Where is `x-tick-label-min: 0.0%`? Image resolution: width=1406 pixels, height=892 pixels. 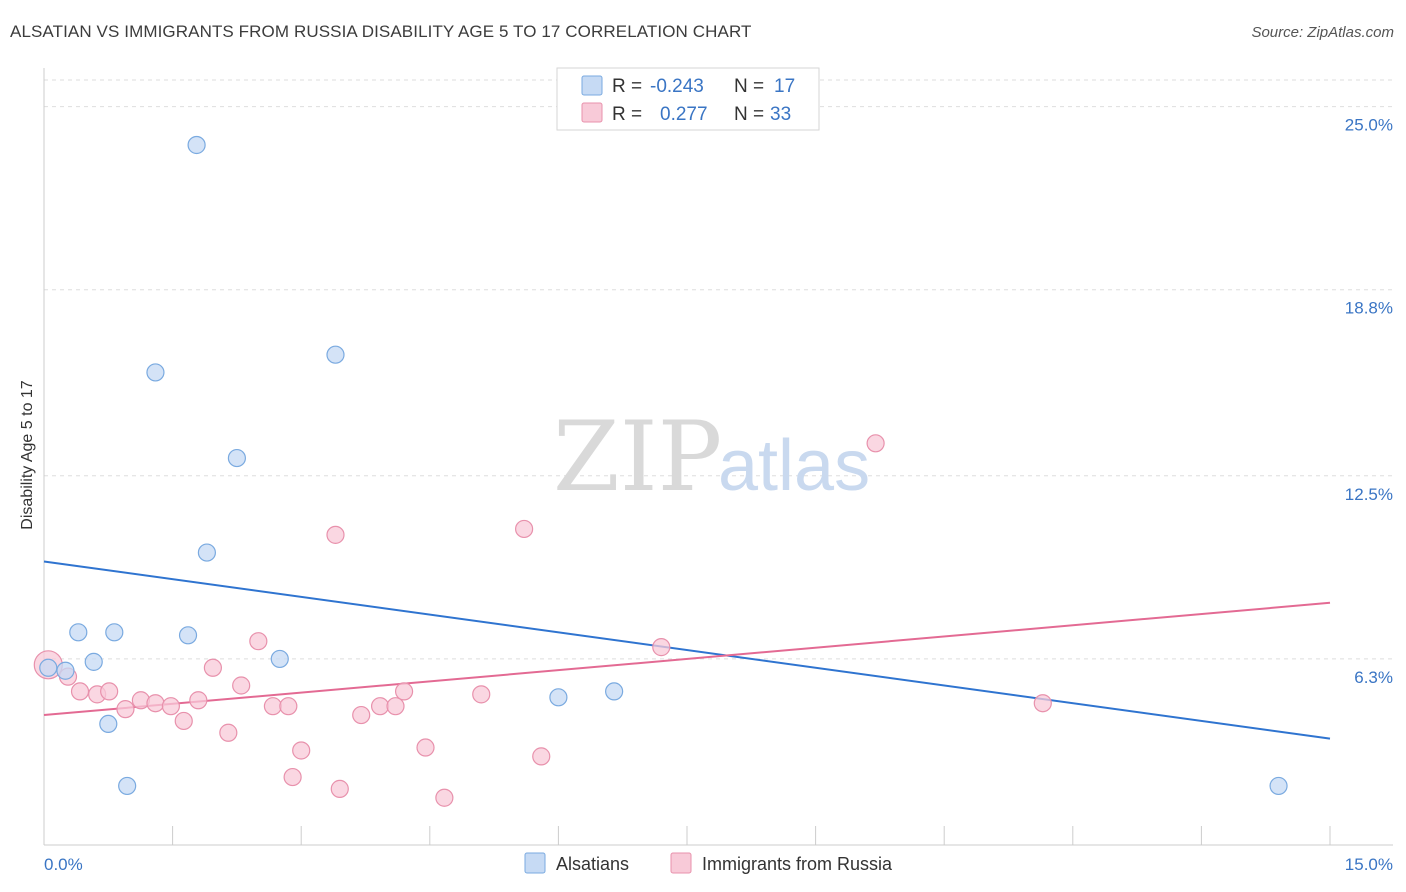
x-tick-label-min: 0.0% is located at coordinates (63, 864).